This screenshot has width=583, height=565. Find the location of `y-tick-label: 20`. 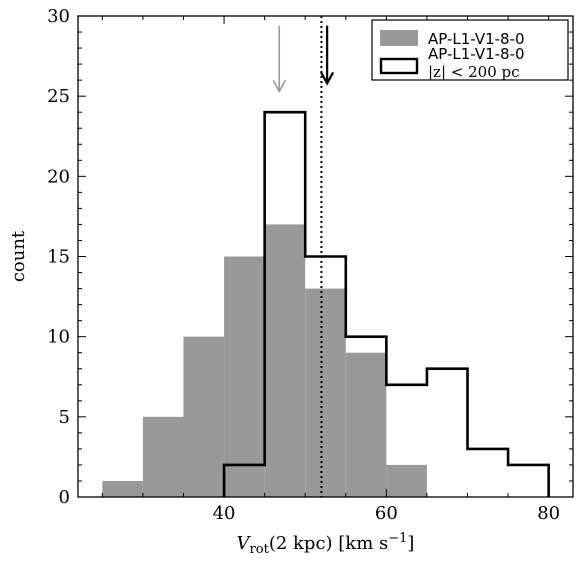

y-tick-label: 20 is located at coordinates (58, 176).